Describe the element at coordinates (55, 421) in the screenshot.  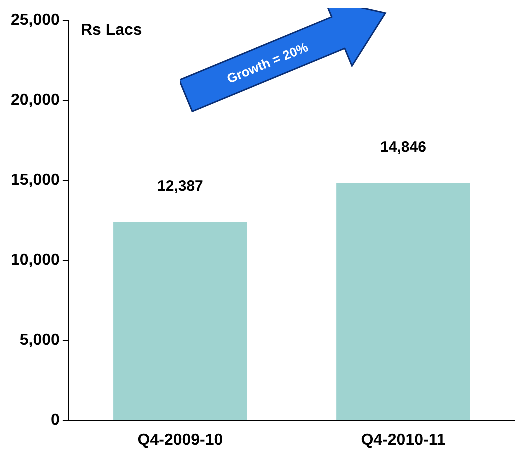
I see `y-tick-label: 0` at that location.